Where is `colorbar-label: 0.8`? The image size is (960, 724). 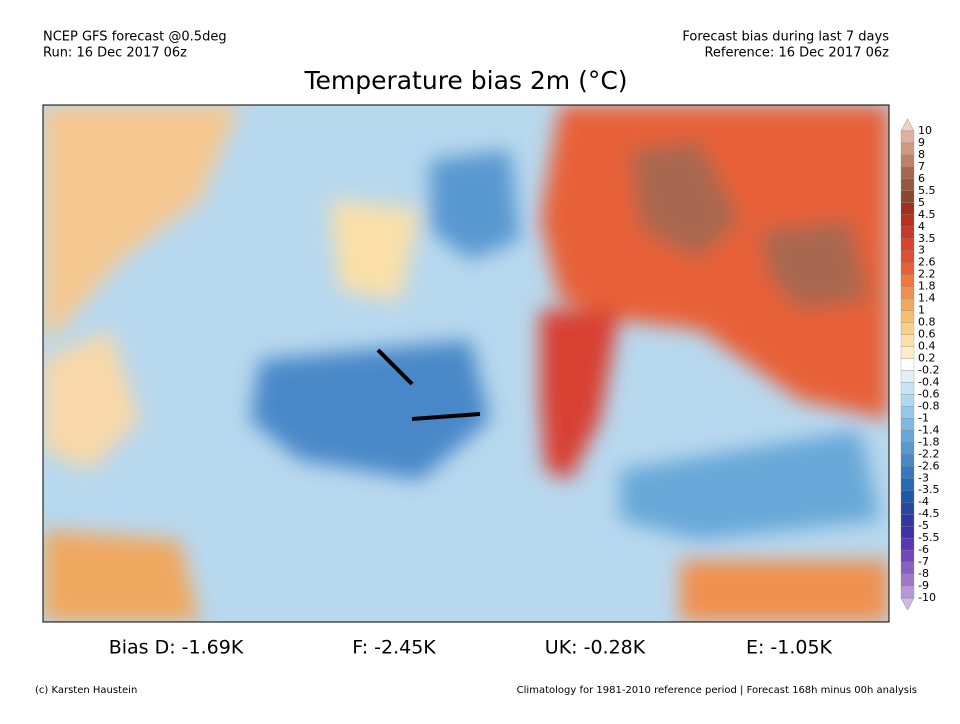 colorbar-label: 0.8 is located at coordinates (927, 322).